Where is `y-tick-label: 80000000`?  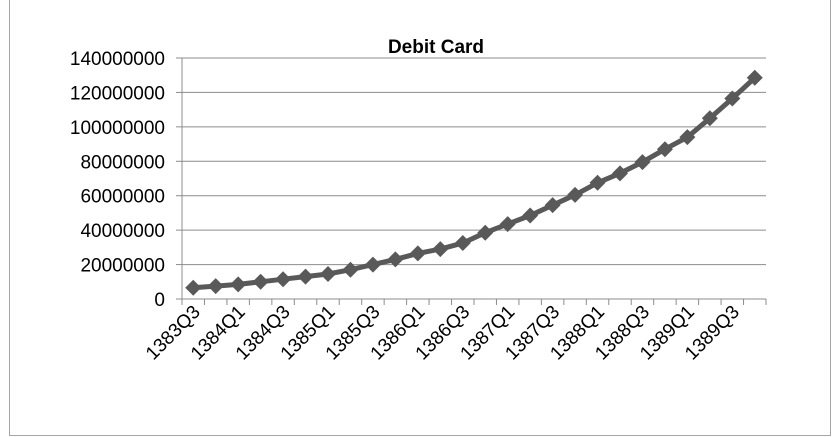
y-tick-label: 80000000 is located at coordinates (122, 162).